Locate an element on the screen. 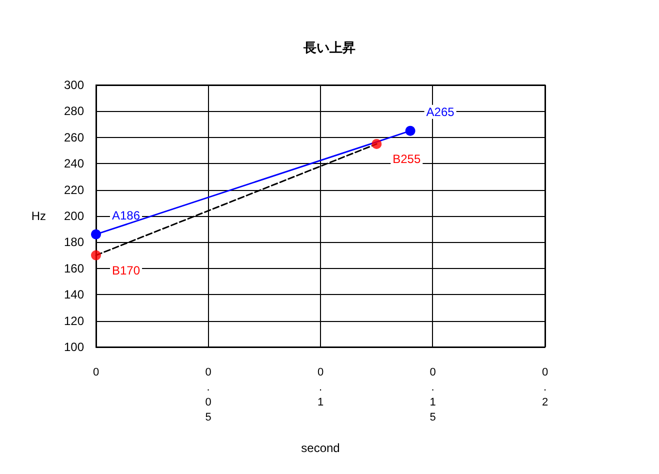 The image size is (659, 474). x-axis-title: second is located at coordinates (320, 448).